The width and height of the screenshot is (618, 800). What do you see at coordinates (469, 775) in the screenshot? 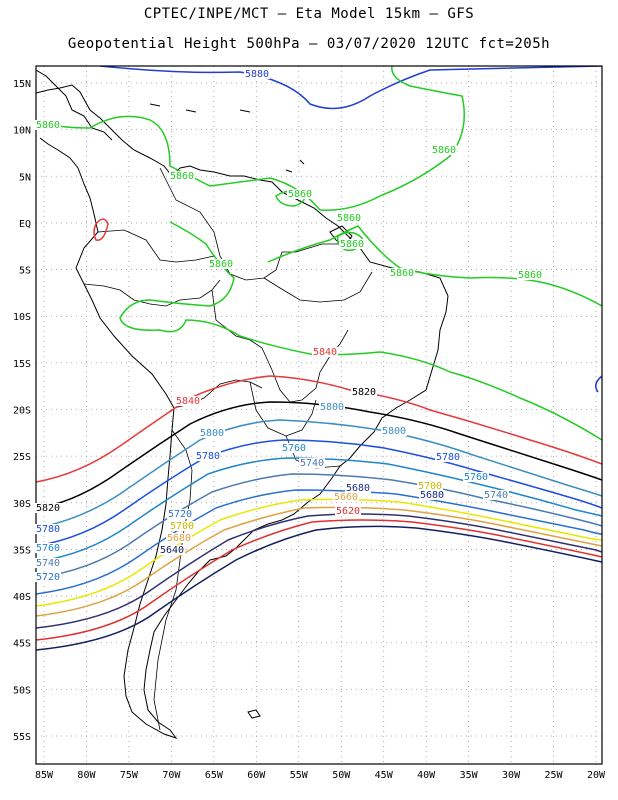
I see `longitude-label: 35W` at bounding box center [469, 775].